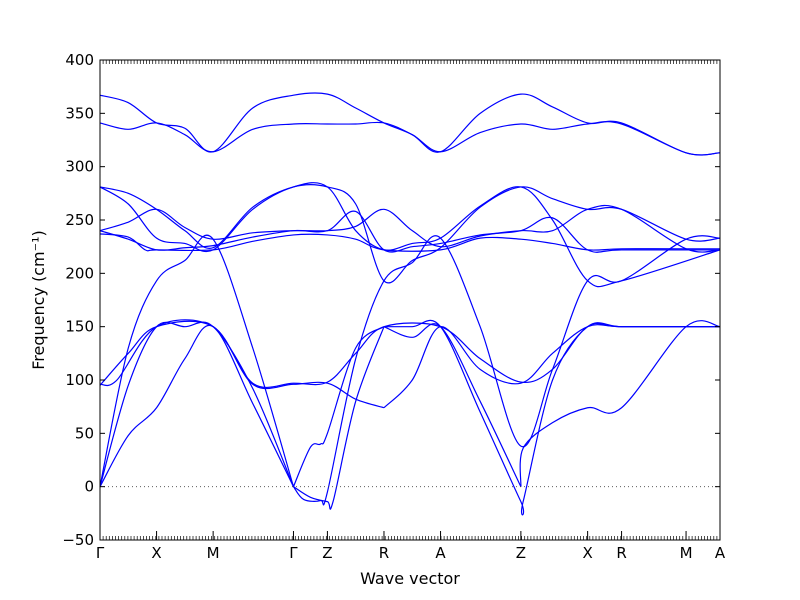 This screenshot has width=800, height=600. What do you see at coordinates (38, 299) in the screenshot?
I see `y-axis-label: Frequency (cm⁻¹)` at bounding box center [38, 299].